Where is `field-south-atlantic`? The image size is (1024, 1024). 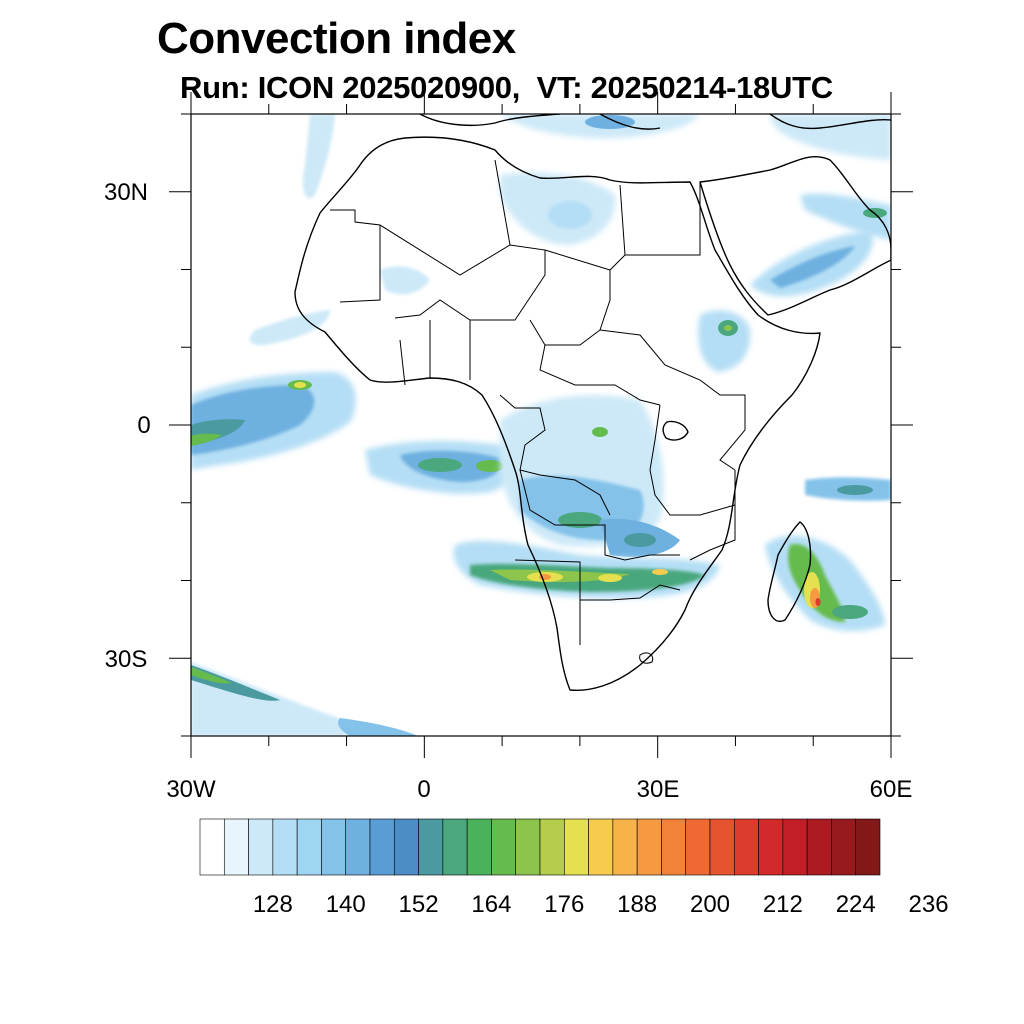 field-south-atlantic is located at coordinates (305, 699).